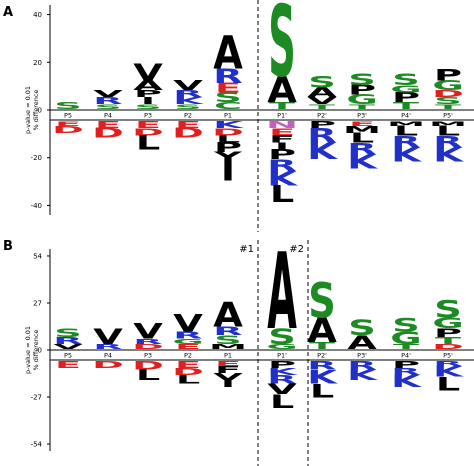 This screenshot has width=474, height=466. Describe the element at coordinates (362, 116) in the screenshot. I see `position-label: P3'` at that location.